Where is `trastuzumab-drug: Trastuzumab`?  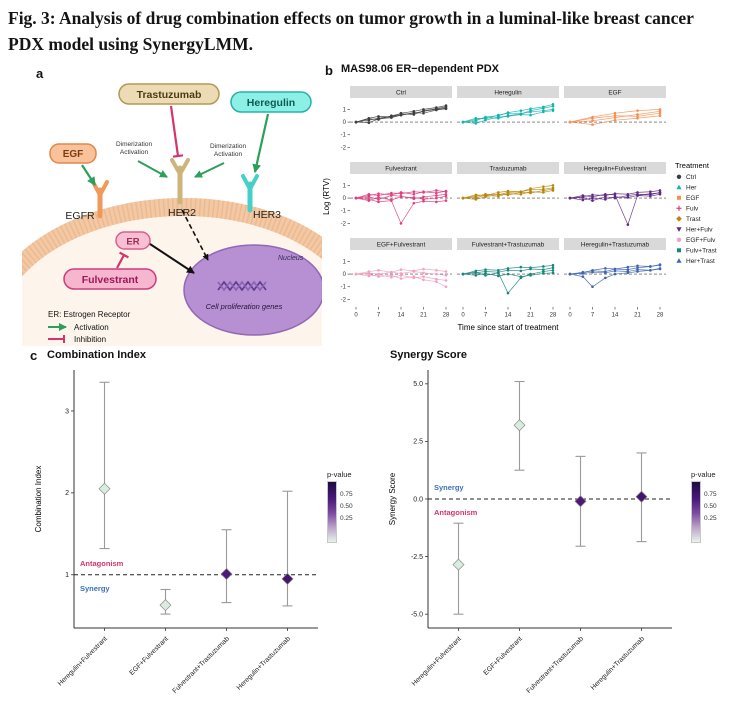
trastuzumab-drug: Trastuzumab is located at coordinates (169, 94).